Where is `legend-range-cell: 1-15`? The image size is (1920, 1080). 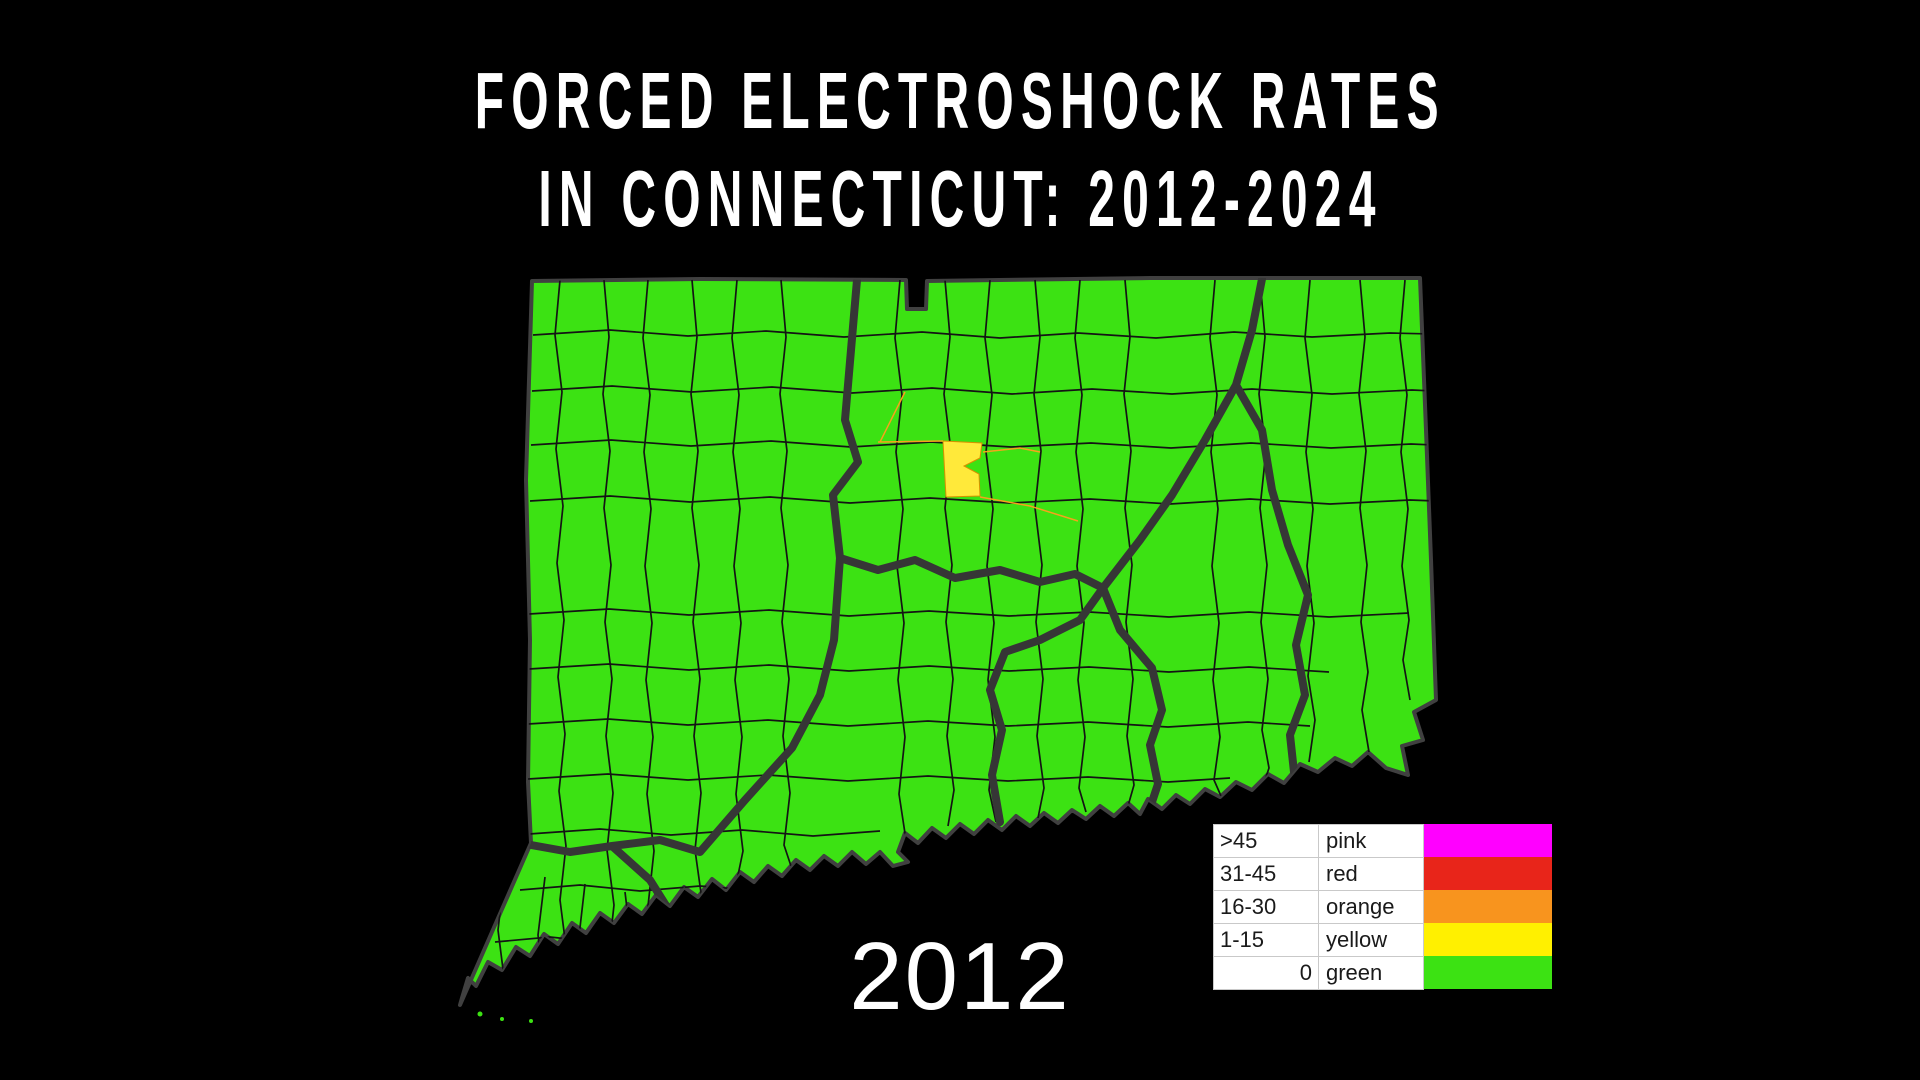 legend-range-cell: 1-15 is located at coordinates (1266, 940).